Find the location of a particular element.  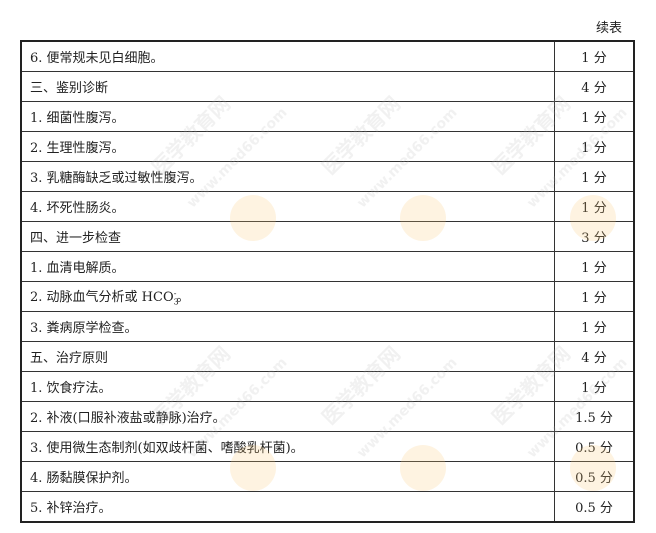

score-cell: 3 分 is located at coordinates (594, 236).